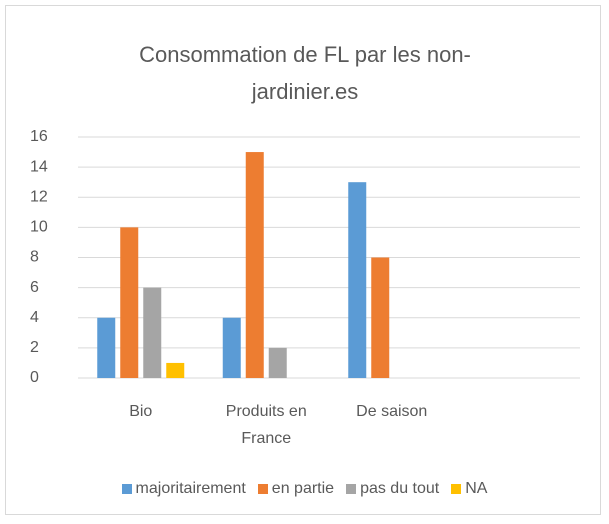  I want to click on legend-item: pas du tout, so click(392, 489).